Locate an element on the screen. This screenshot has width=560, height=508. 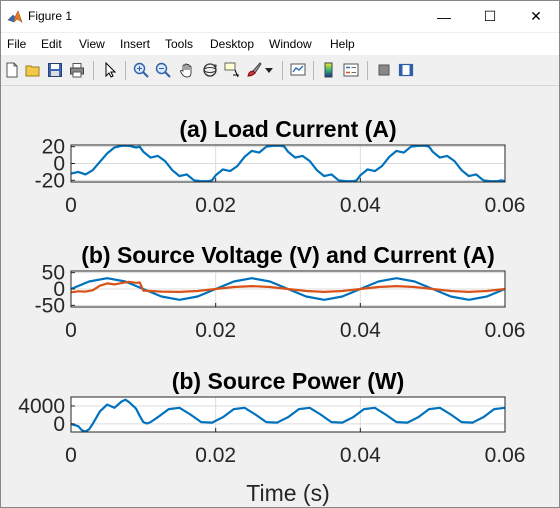
axes-box is located at coordinates (288, 414).